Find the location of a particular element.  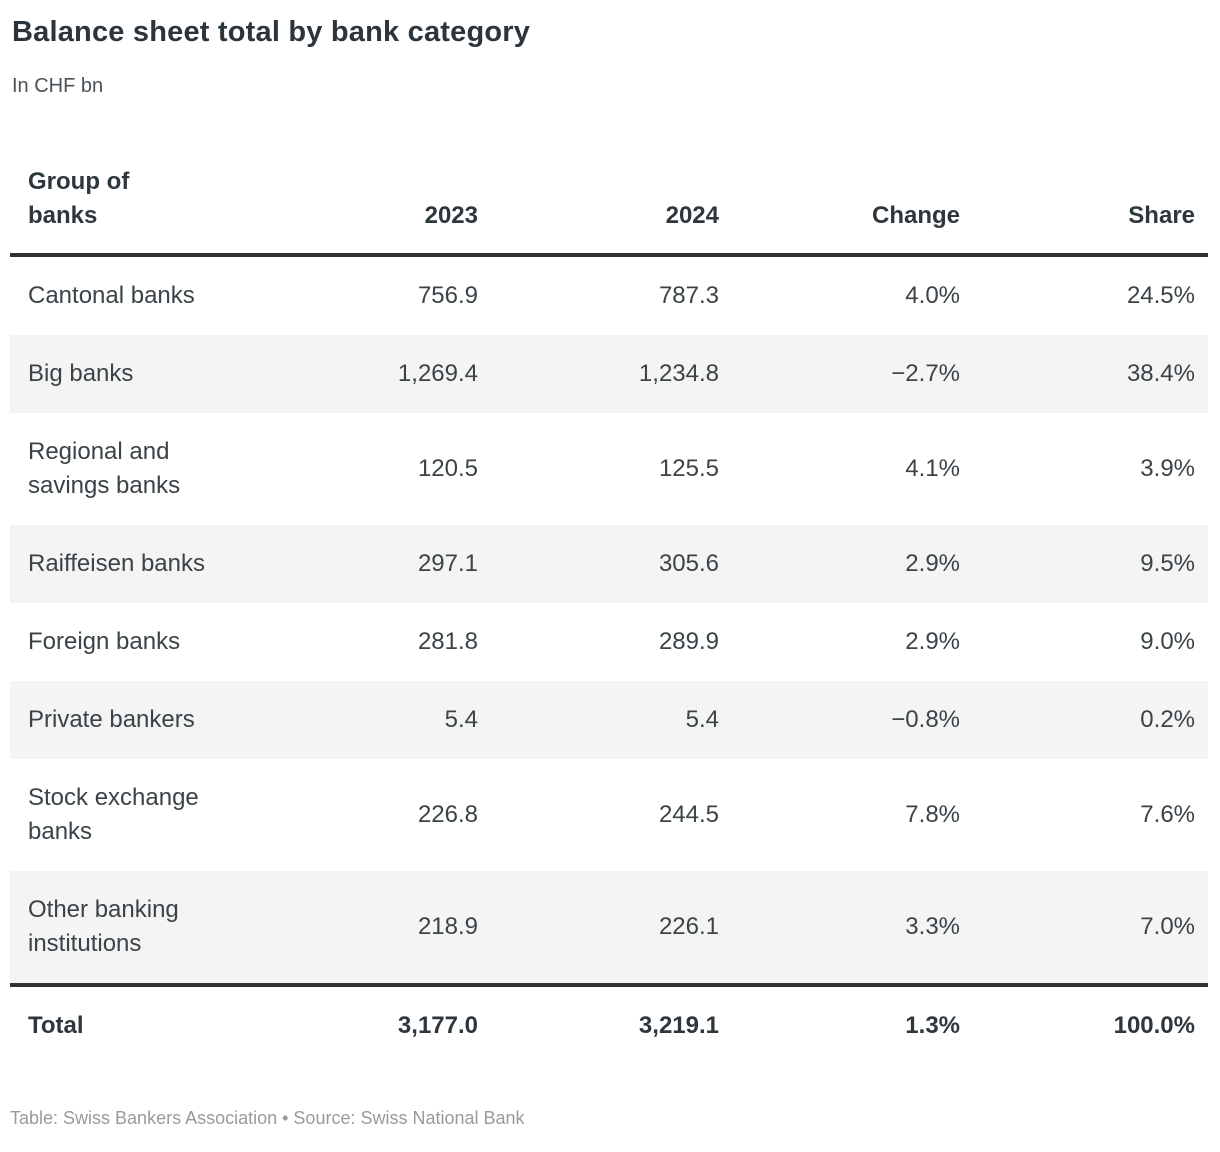

cell-2024: 305.6 is located at coordinates (688, 563).